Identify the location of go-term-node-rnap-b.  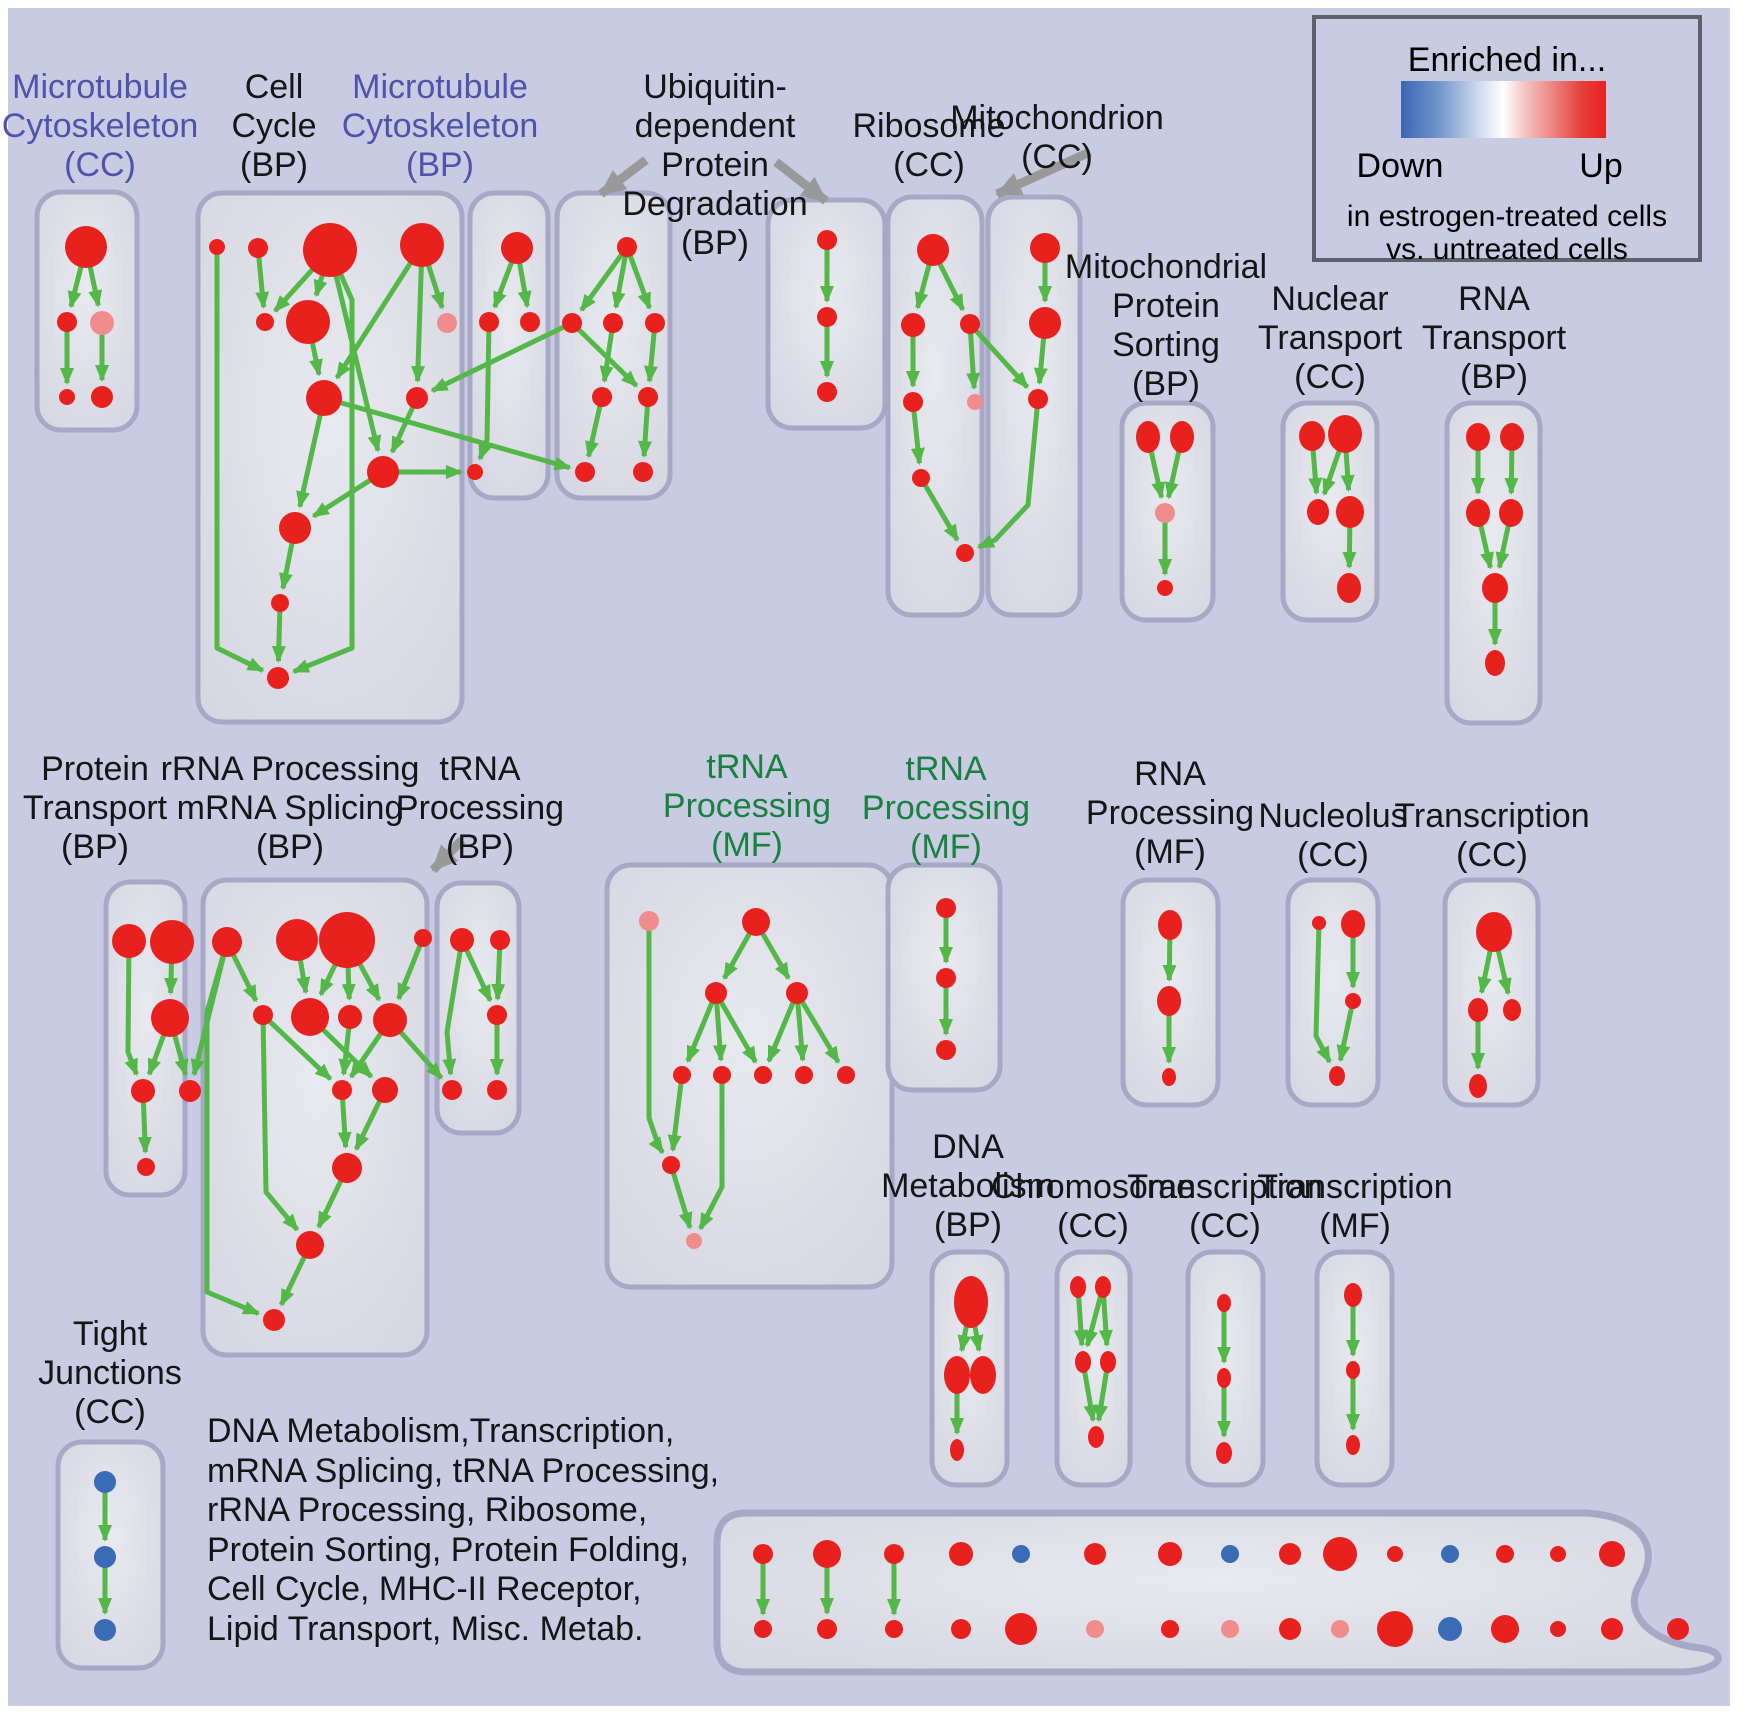
(1169, 1001).